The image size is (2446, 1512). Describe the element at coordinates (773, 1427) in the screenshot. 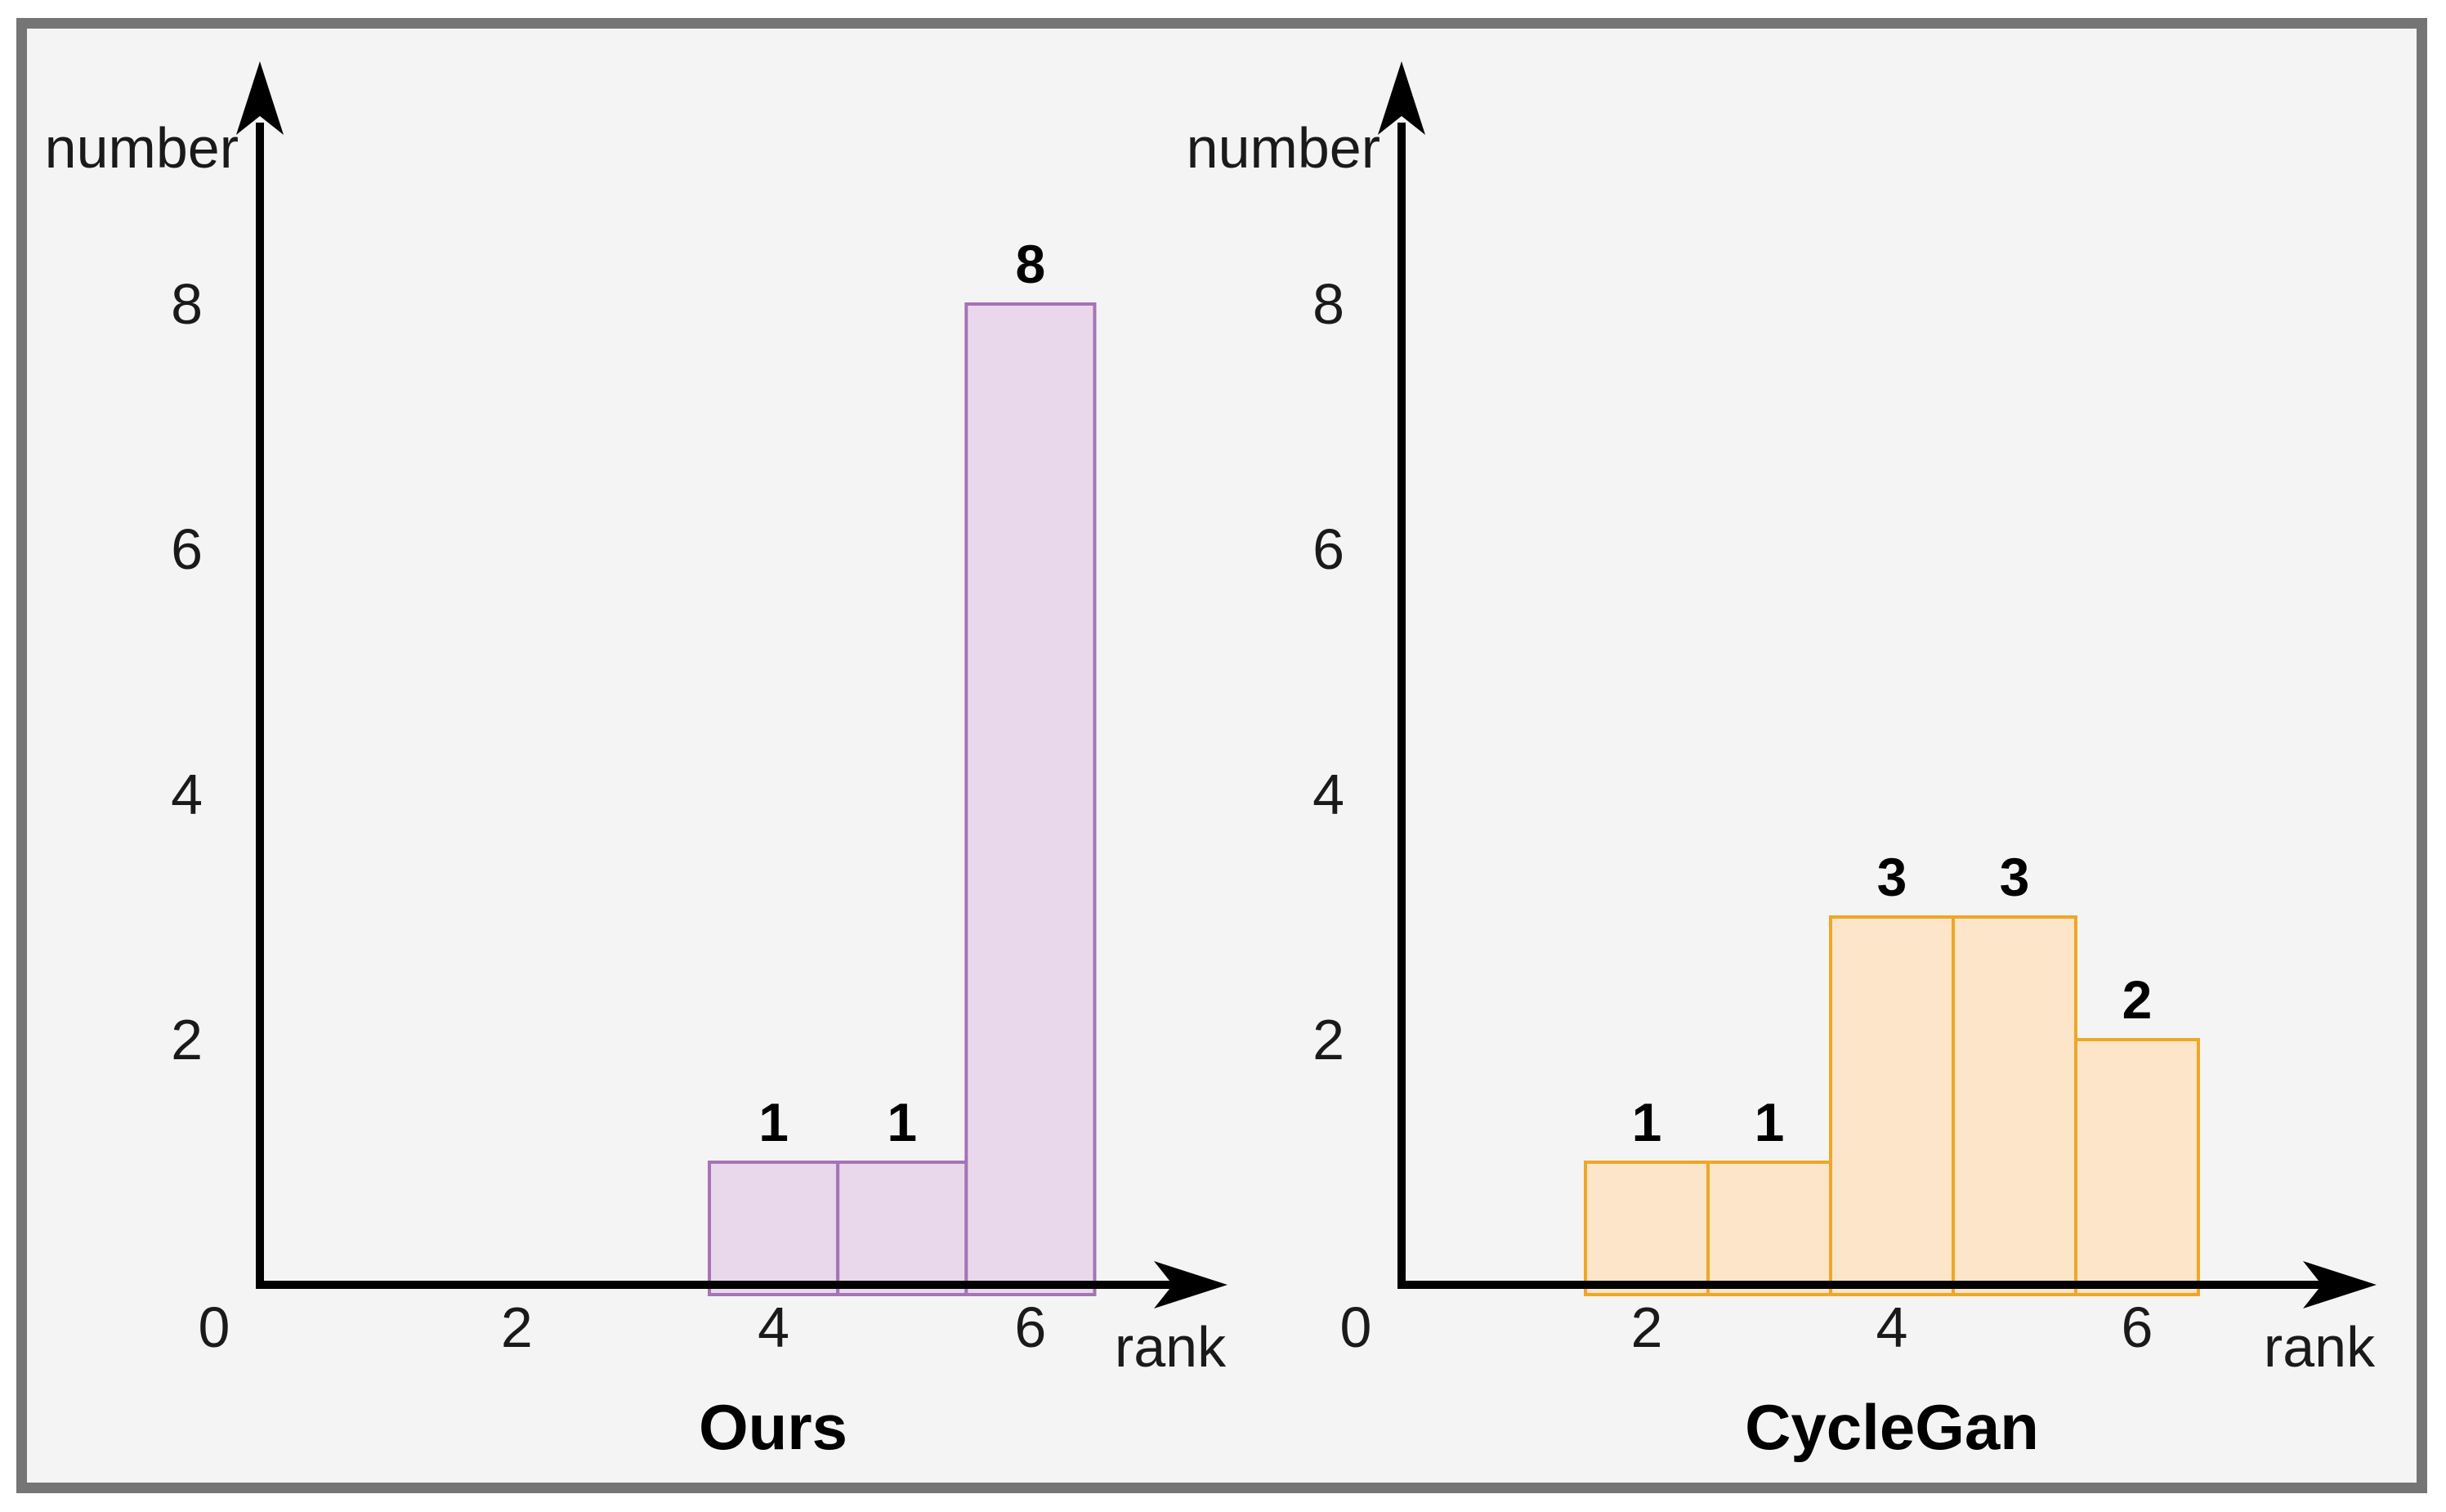

I see `chart-title-ours: Ours` at that location.